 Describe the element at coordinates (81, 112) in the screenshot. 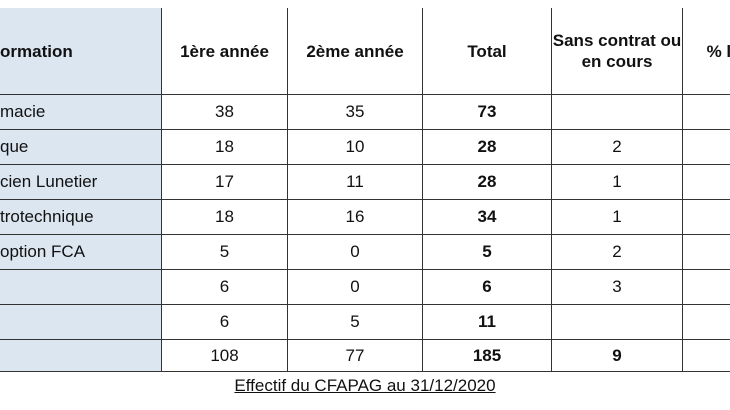

I see `table-cell: macie` at that location.